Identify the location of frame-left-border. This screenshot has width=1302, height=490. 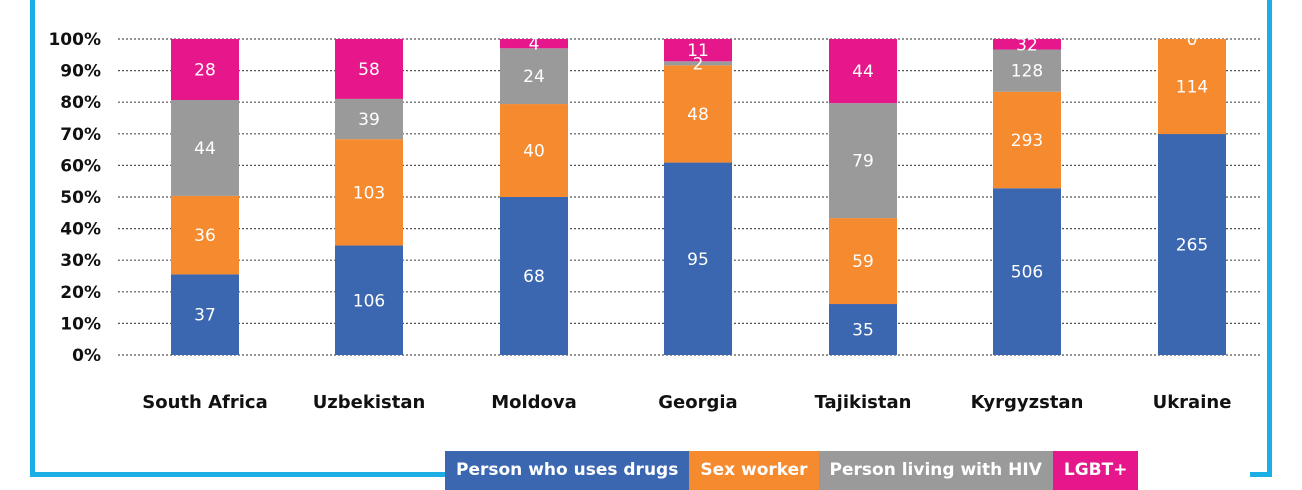
(32, 238).